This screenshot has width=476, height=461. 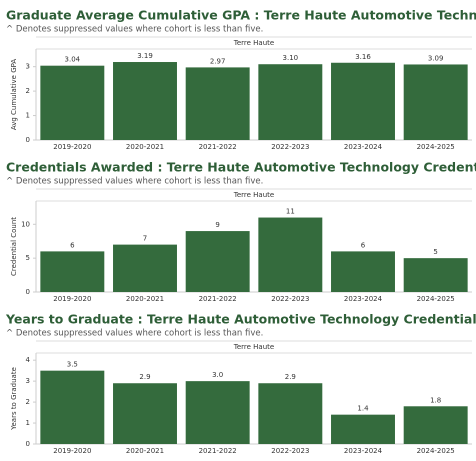 What do you see at coordinates (217, 225) in the screenshot?
I see `value-label: 9` at bounding box center [217, 225].